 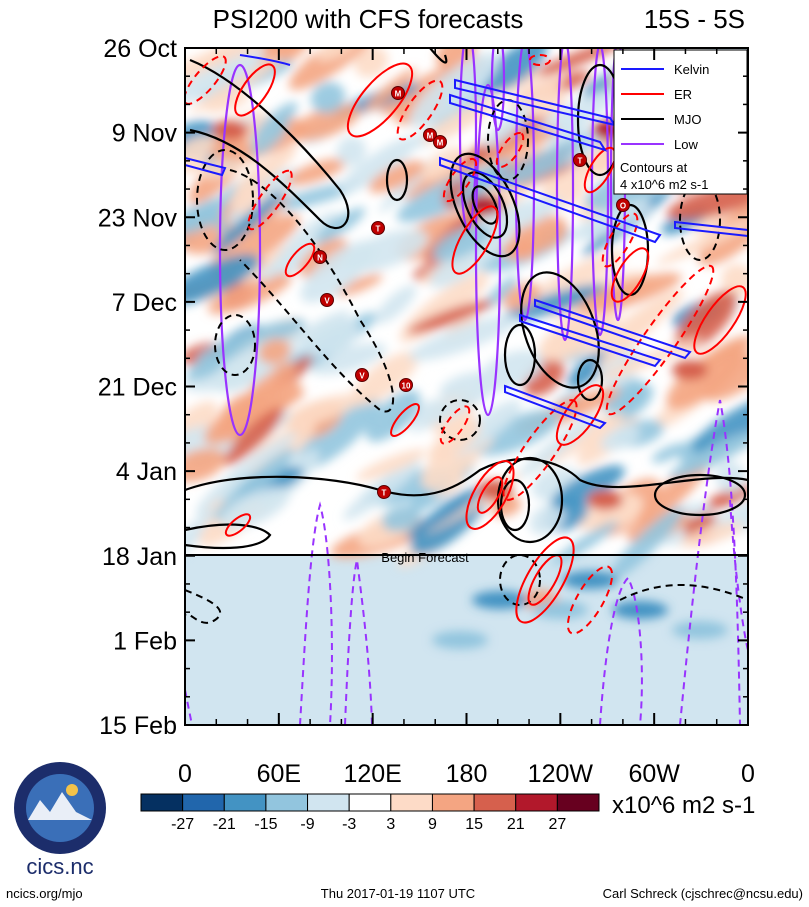 I want to click on x-tick-label: 120E, so click(x=372, y=774).